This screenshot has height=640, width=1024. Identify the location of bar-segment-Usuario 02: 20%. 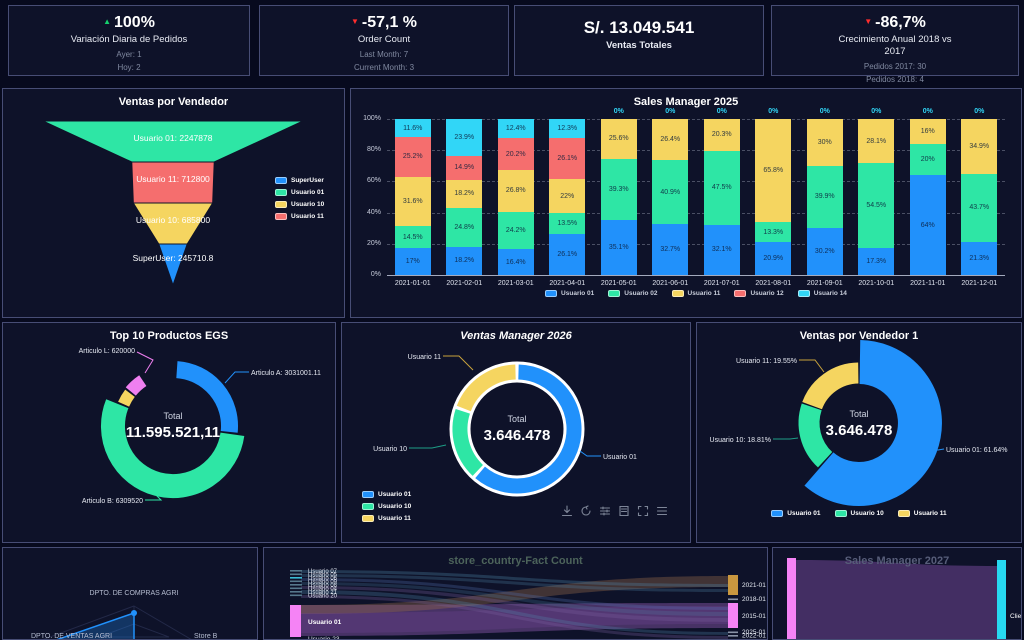
(927, 159).